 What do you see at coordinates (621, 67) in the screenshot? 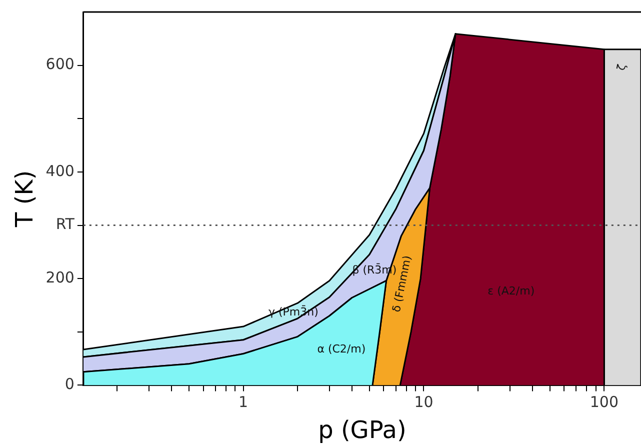
I see `series-label: ζ` at bounding box center [621, 67].